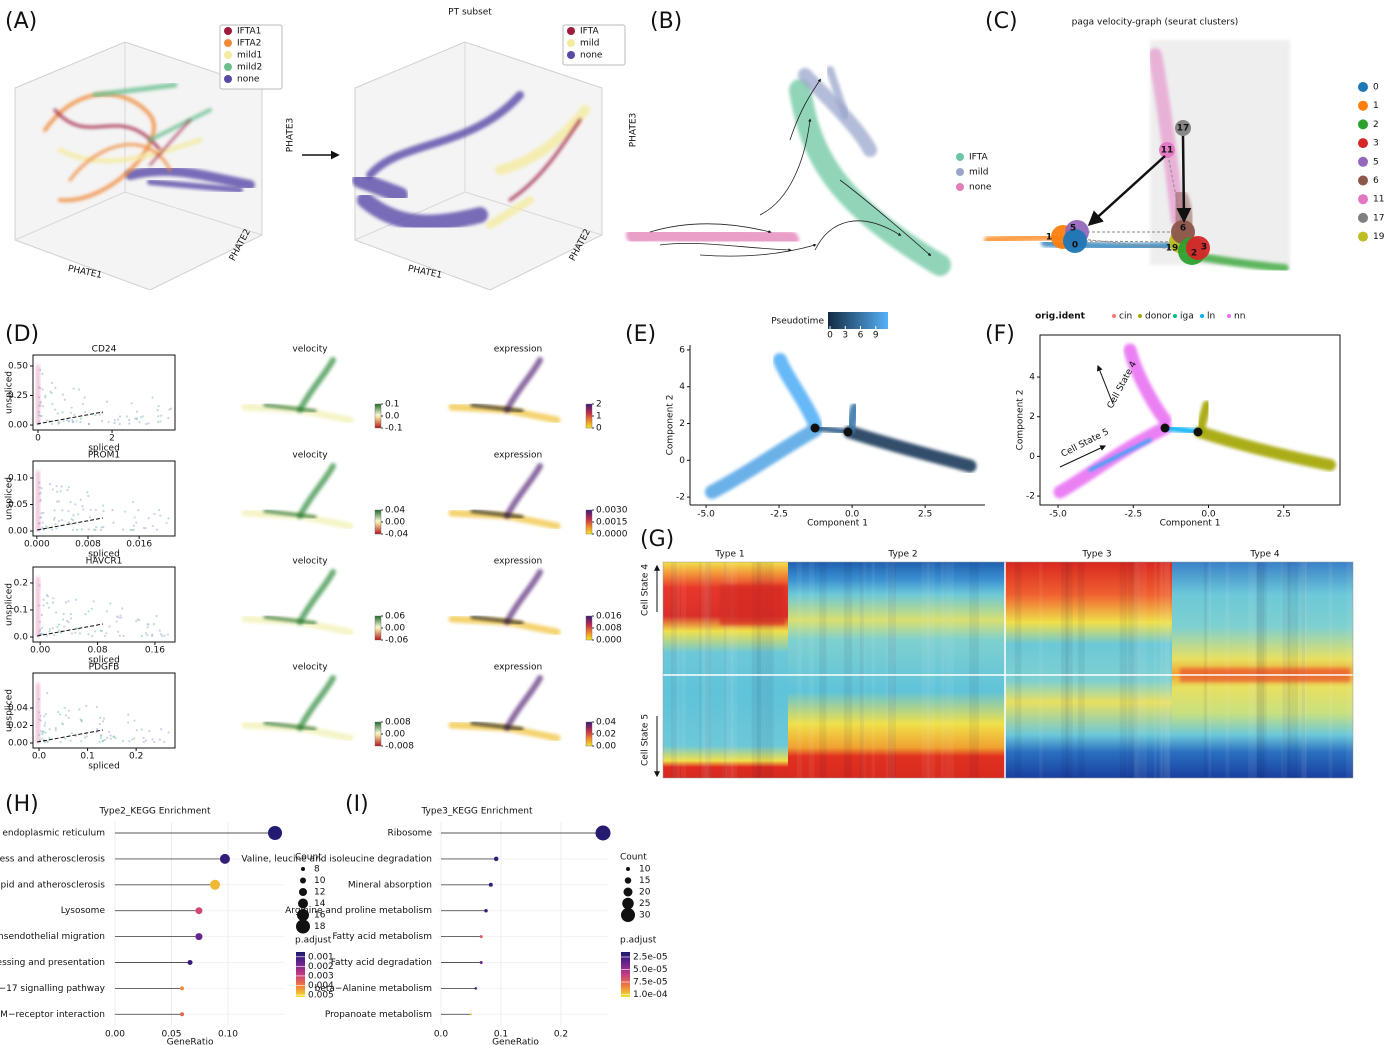 The width and height of the screenshot is (1392, 1045). Describe the element at coordinates (1158, 317) in the screenshot. I see `legend-label: donor` at that location.